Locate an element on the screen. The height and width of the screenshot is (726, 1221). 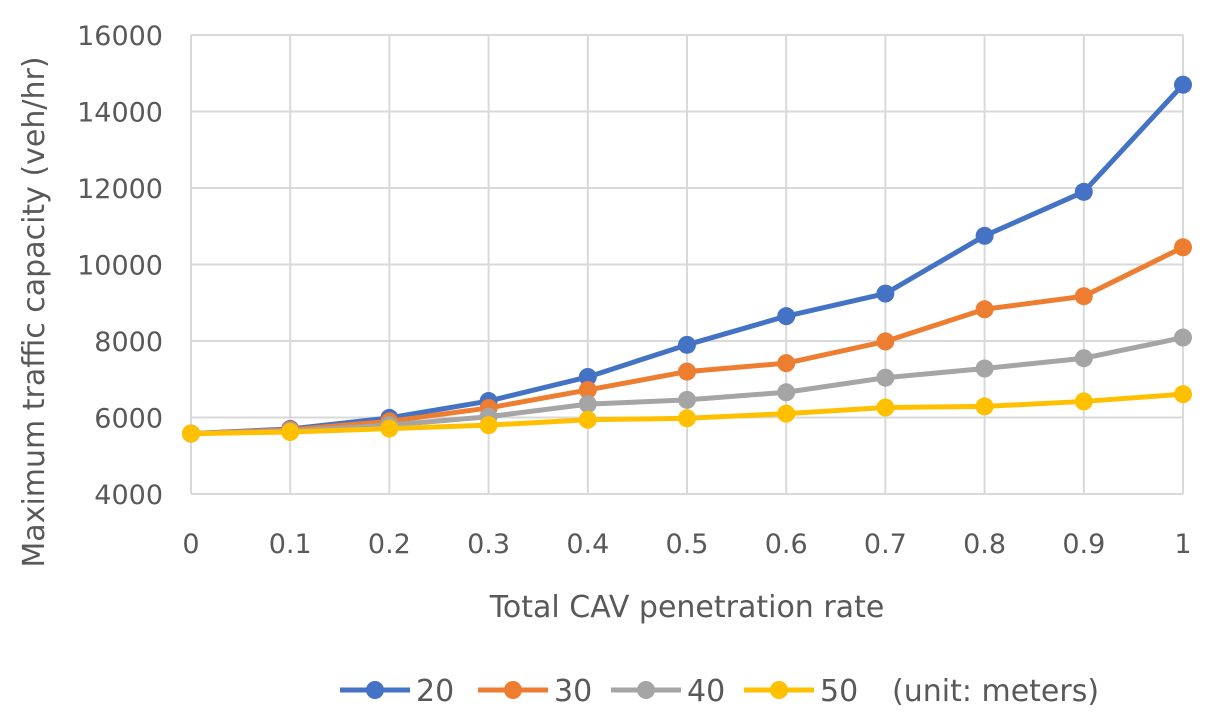
x-tick-label: 0.2 is located at coordinates (389, 544).